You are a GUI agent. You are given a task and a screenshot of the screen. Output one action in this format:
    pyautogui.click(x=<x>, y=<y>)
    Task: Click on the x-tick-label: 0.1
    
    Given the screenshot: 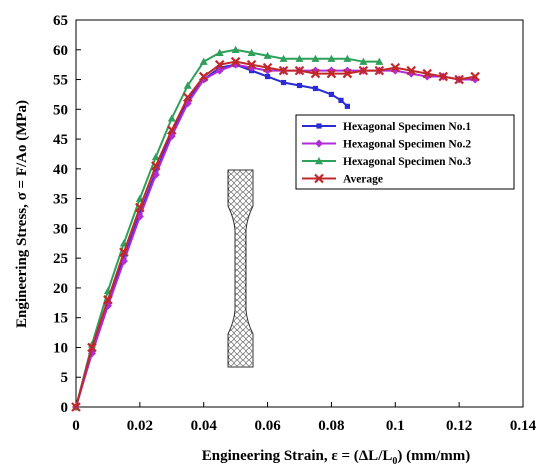 What is the action you would take?
    pyautogui.click(x=395, y=426)
    